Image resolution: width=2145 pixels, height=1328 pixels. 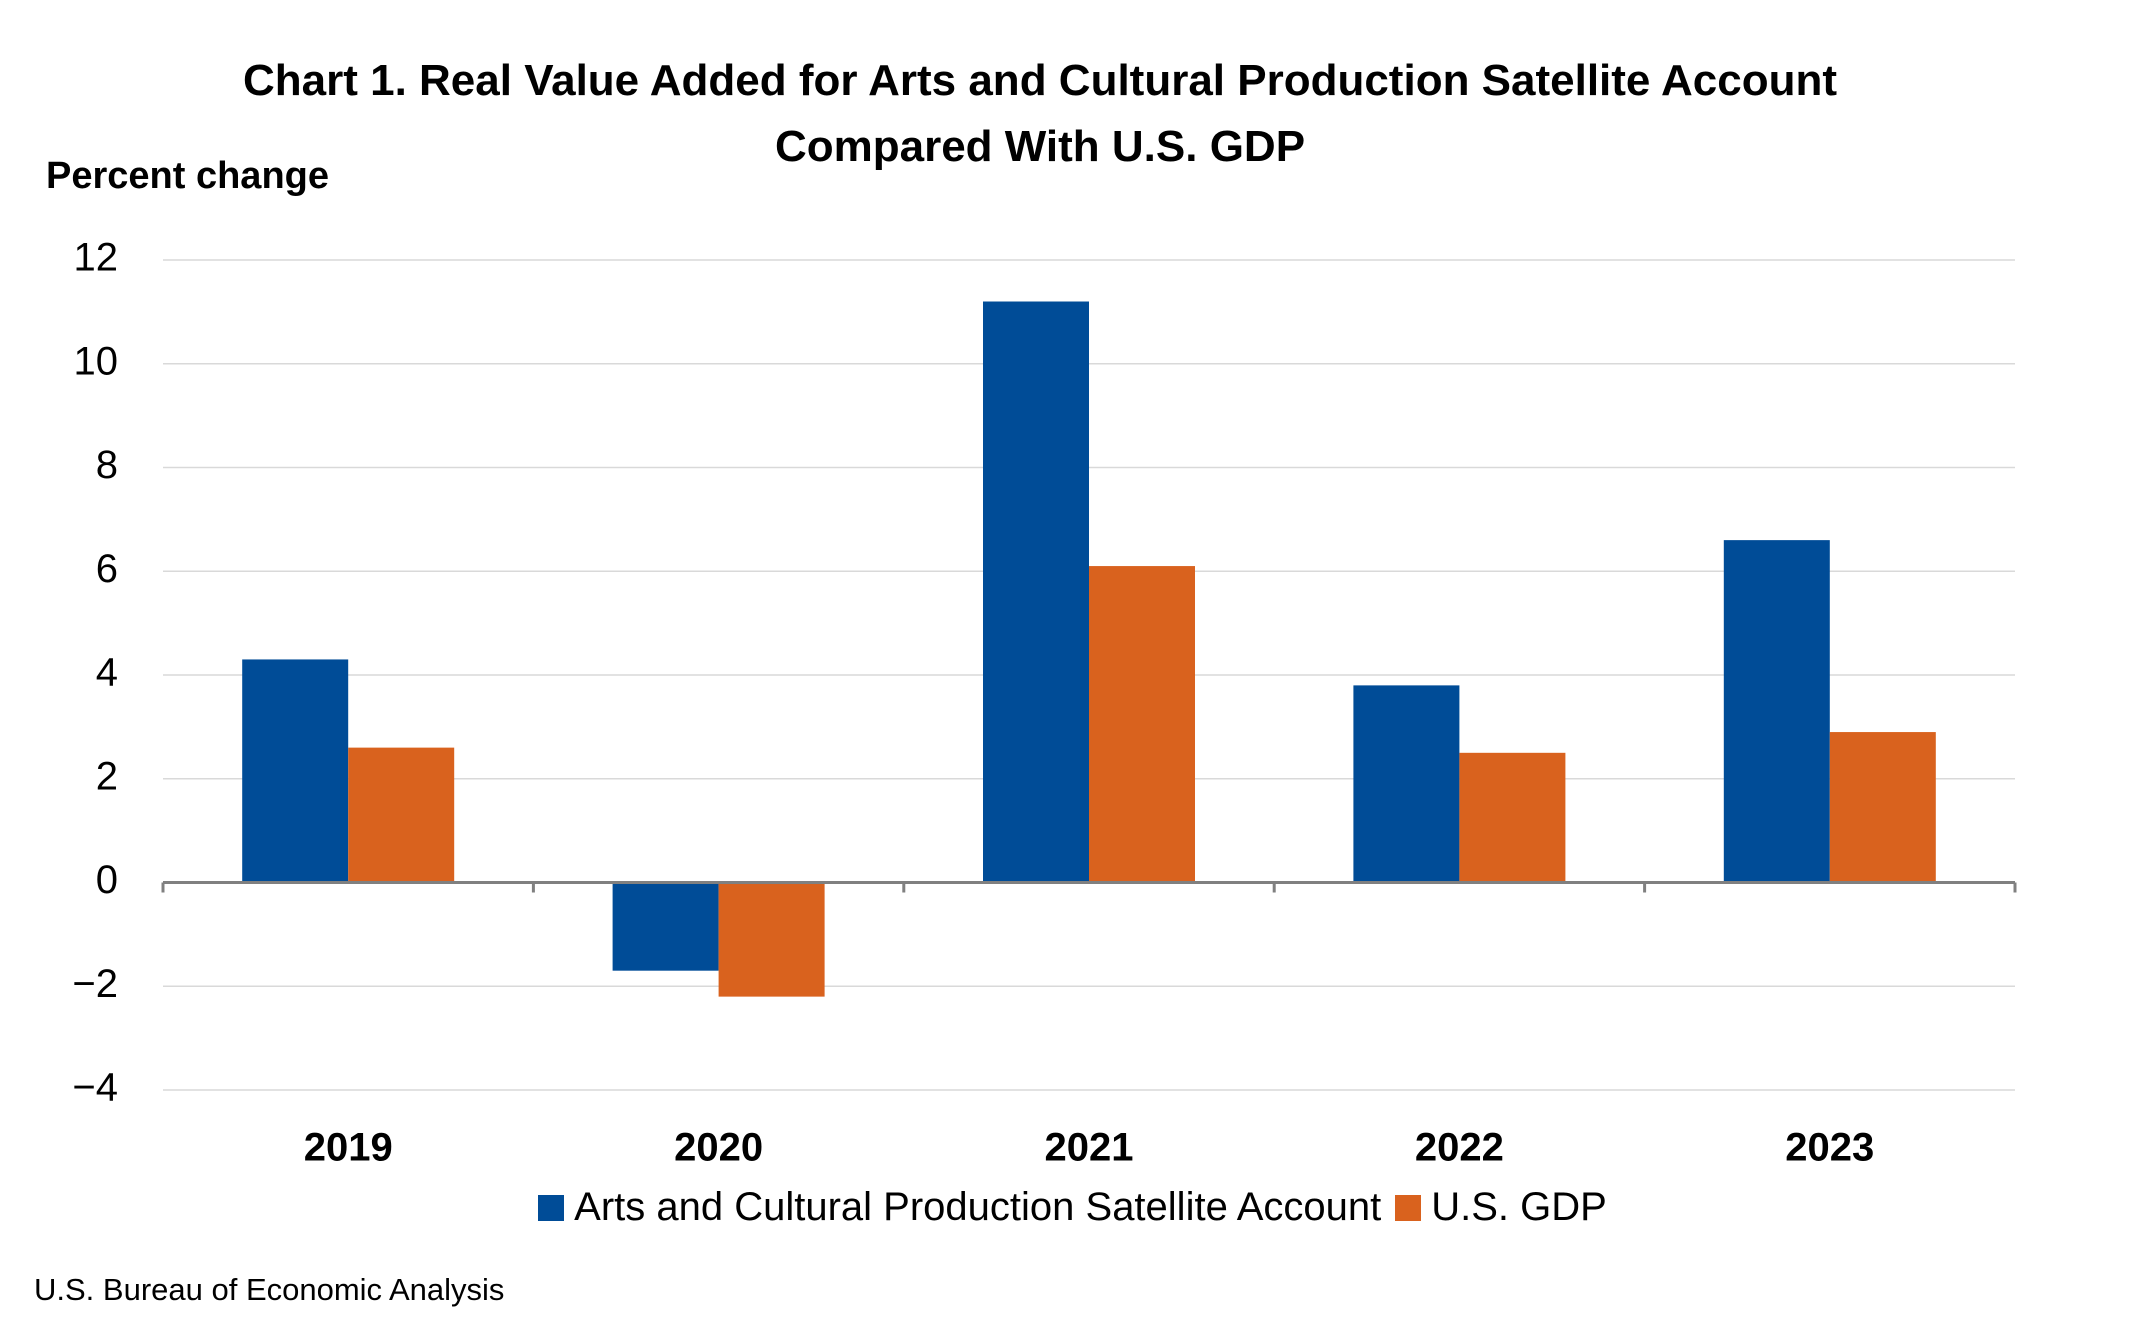 I want to click on x-tick-label: 2020, so click(x=718, y=1148).